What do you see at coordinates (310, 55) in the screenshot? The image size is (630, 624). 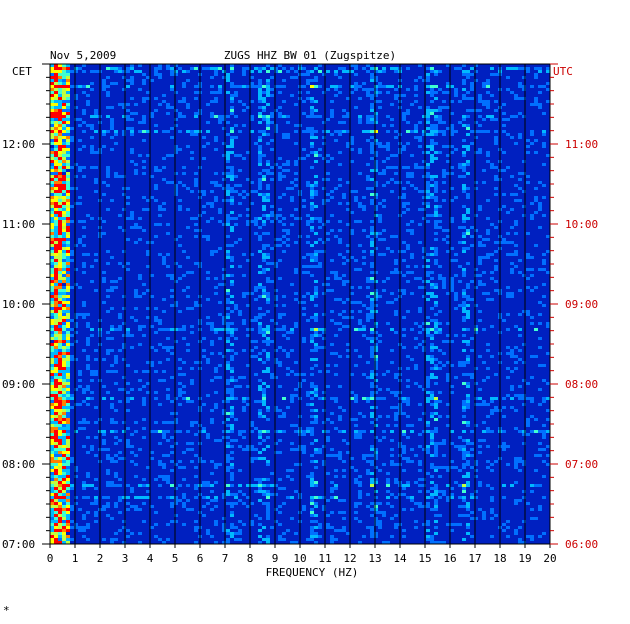 I see `chart-title: ZUGS HHZ BW 01 (Zugspitze)` at bounding box center [310, 55].